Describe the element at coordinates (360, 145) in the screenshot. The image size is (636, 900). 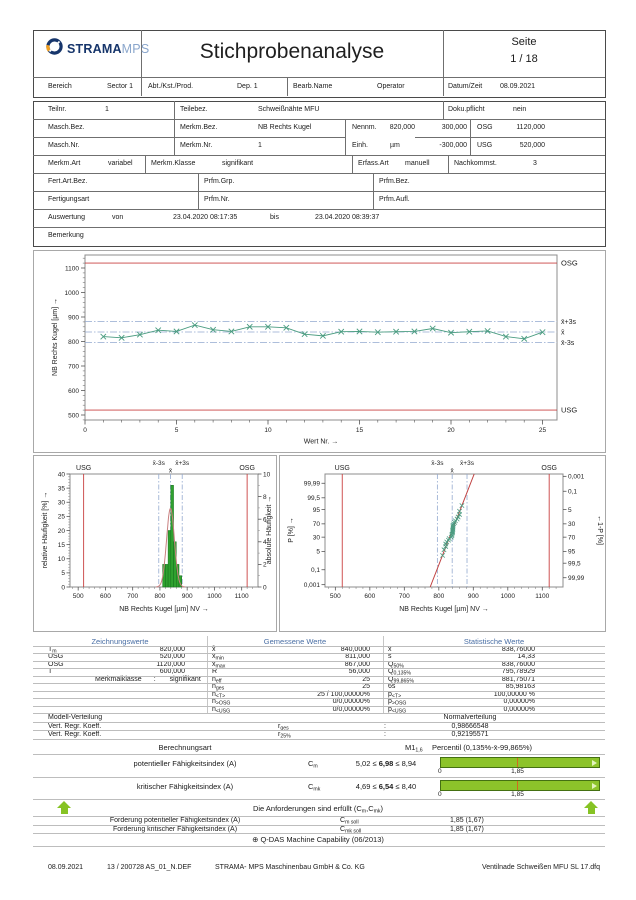
I see `einh-label: Einh.` at that location.